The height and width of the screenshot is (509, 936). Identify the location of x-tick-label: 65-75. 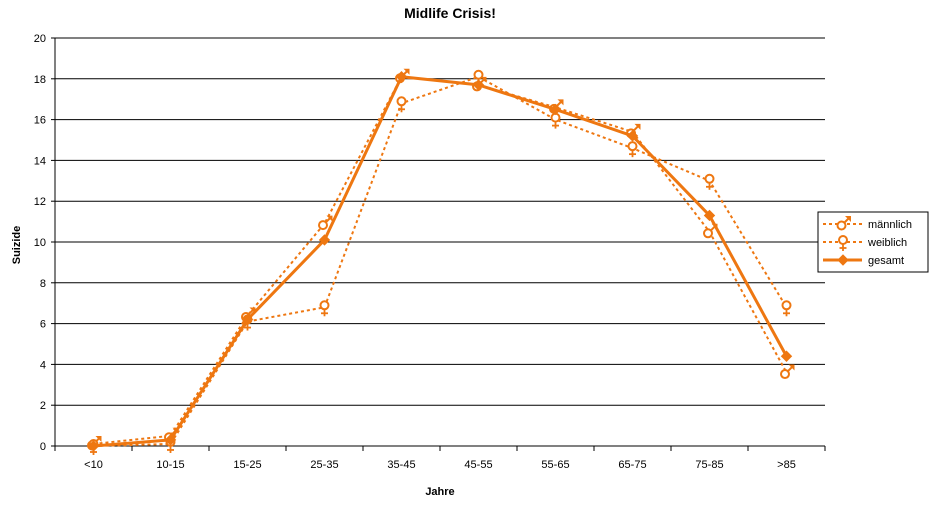
(632, 465).